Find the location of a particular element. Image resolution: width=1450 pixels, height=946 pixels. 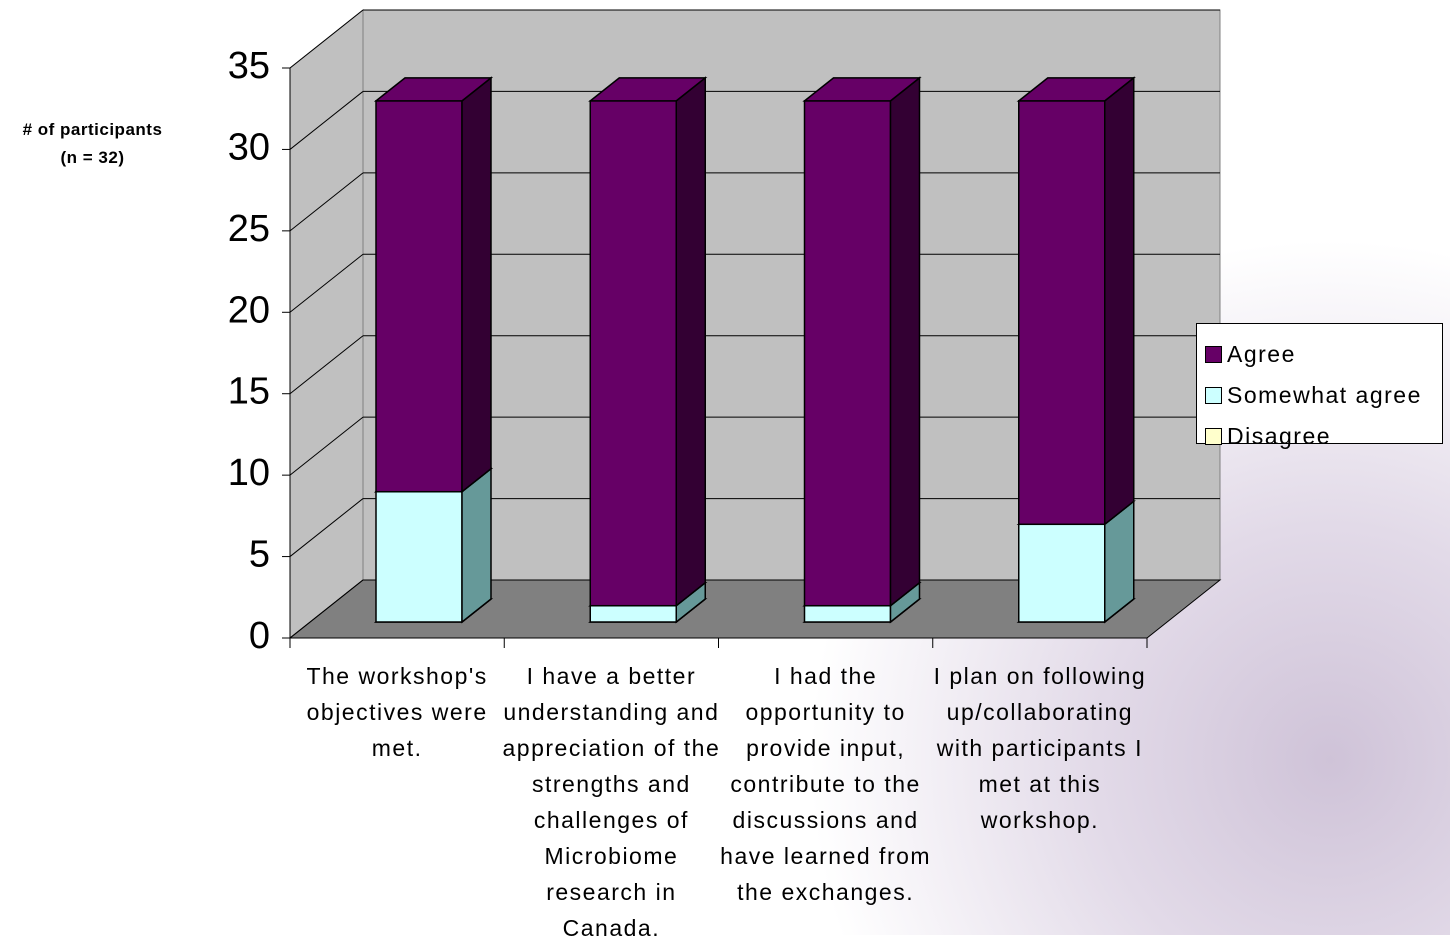

y-tick-label: 10 is located at coordinates (249, 473).